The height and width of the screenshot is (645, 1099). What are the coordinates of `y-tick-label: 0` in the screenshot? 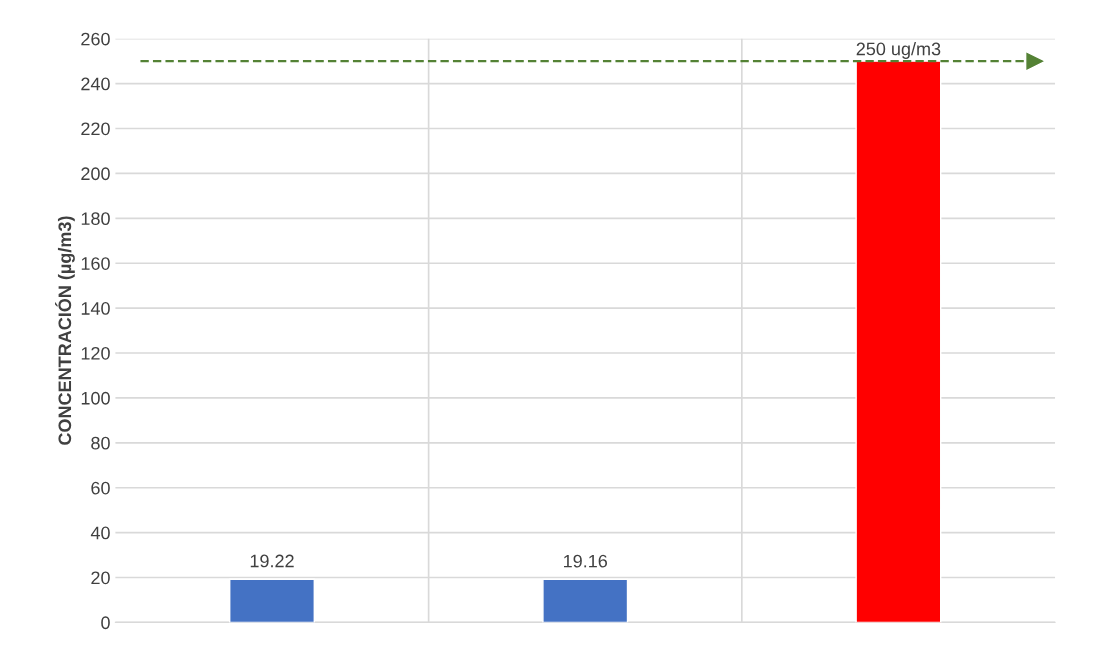 It's located at (105, 623).